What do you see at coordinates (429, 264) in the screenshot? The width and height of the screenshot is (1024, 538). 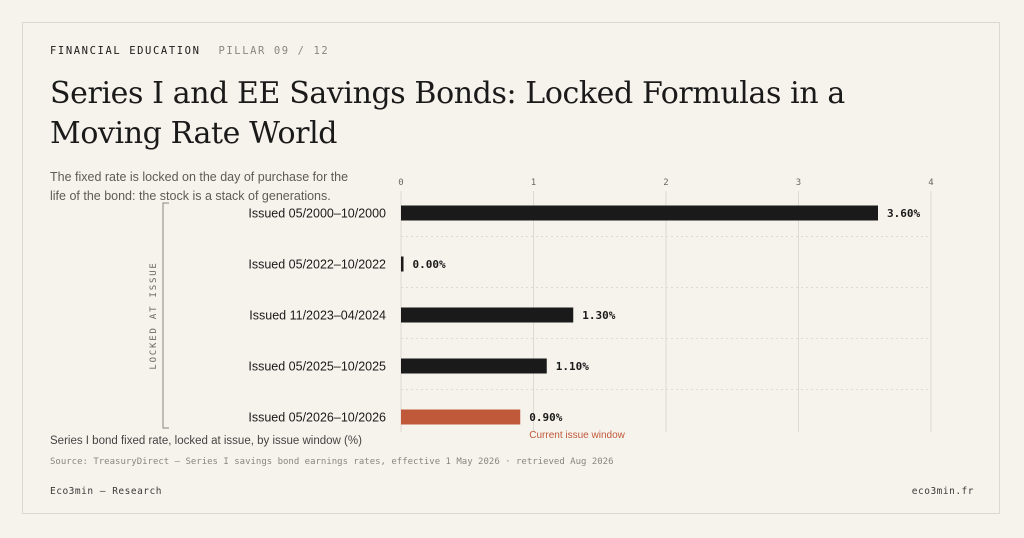 I see `value-label: 0.00%` at bounding box center [429, 264].